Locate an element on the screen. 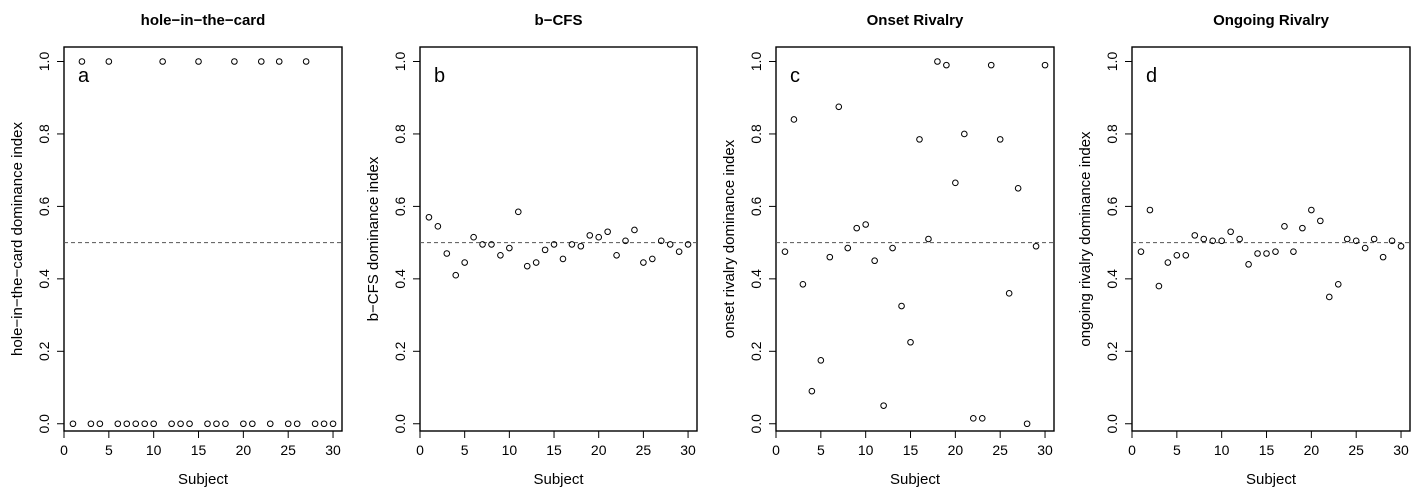 This screenshot has height=489, width=1425. x-tick-label: 5 is located at coordinates (109, 450).